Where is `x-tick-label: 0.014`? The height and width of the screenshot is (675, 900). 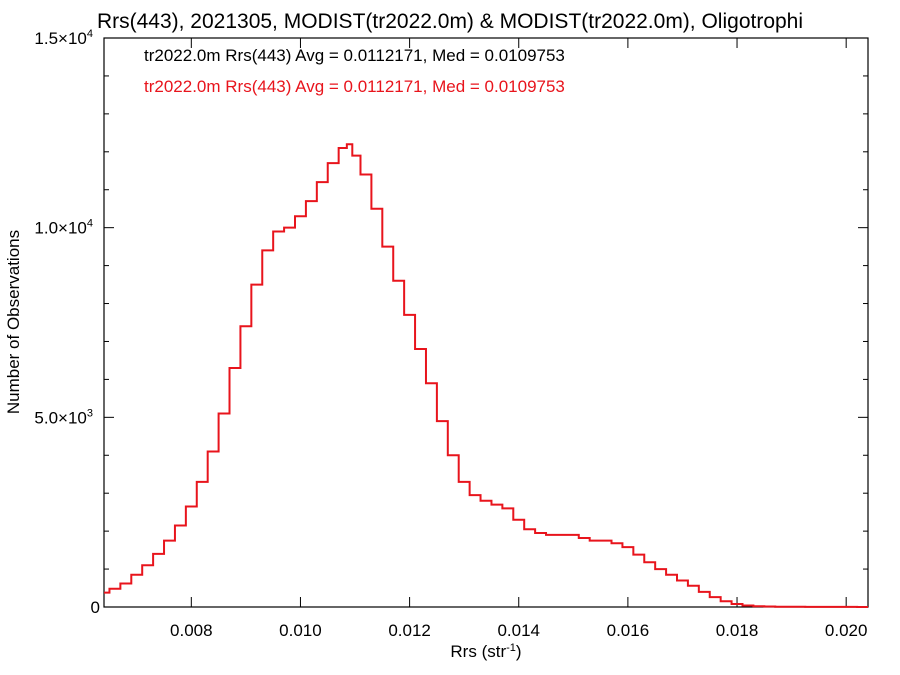
x-tick-label: 0.014 is located at coordinates (518, 630).